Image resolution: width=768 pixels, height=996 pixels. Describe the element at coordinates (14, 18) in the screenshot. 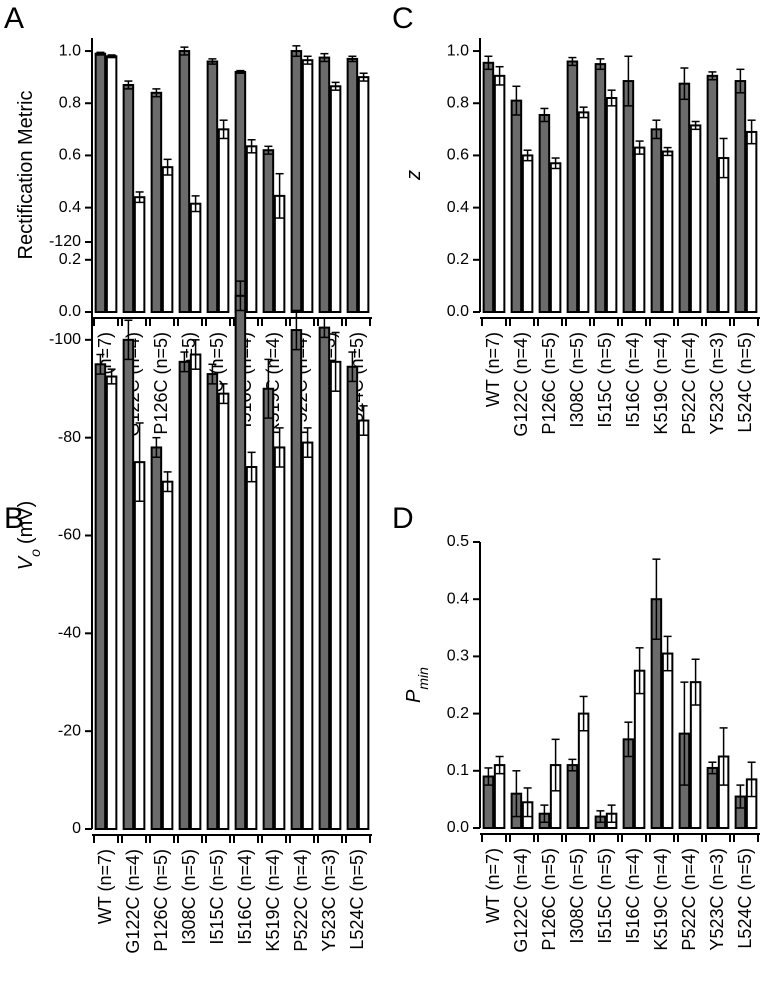

I see `panel-label: A` at that location.